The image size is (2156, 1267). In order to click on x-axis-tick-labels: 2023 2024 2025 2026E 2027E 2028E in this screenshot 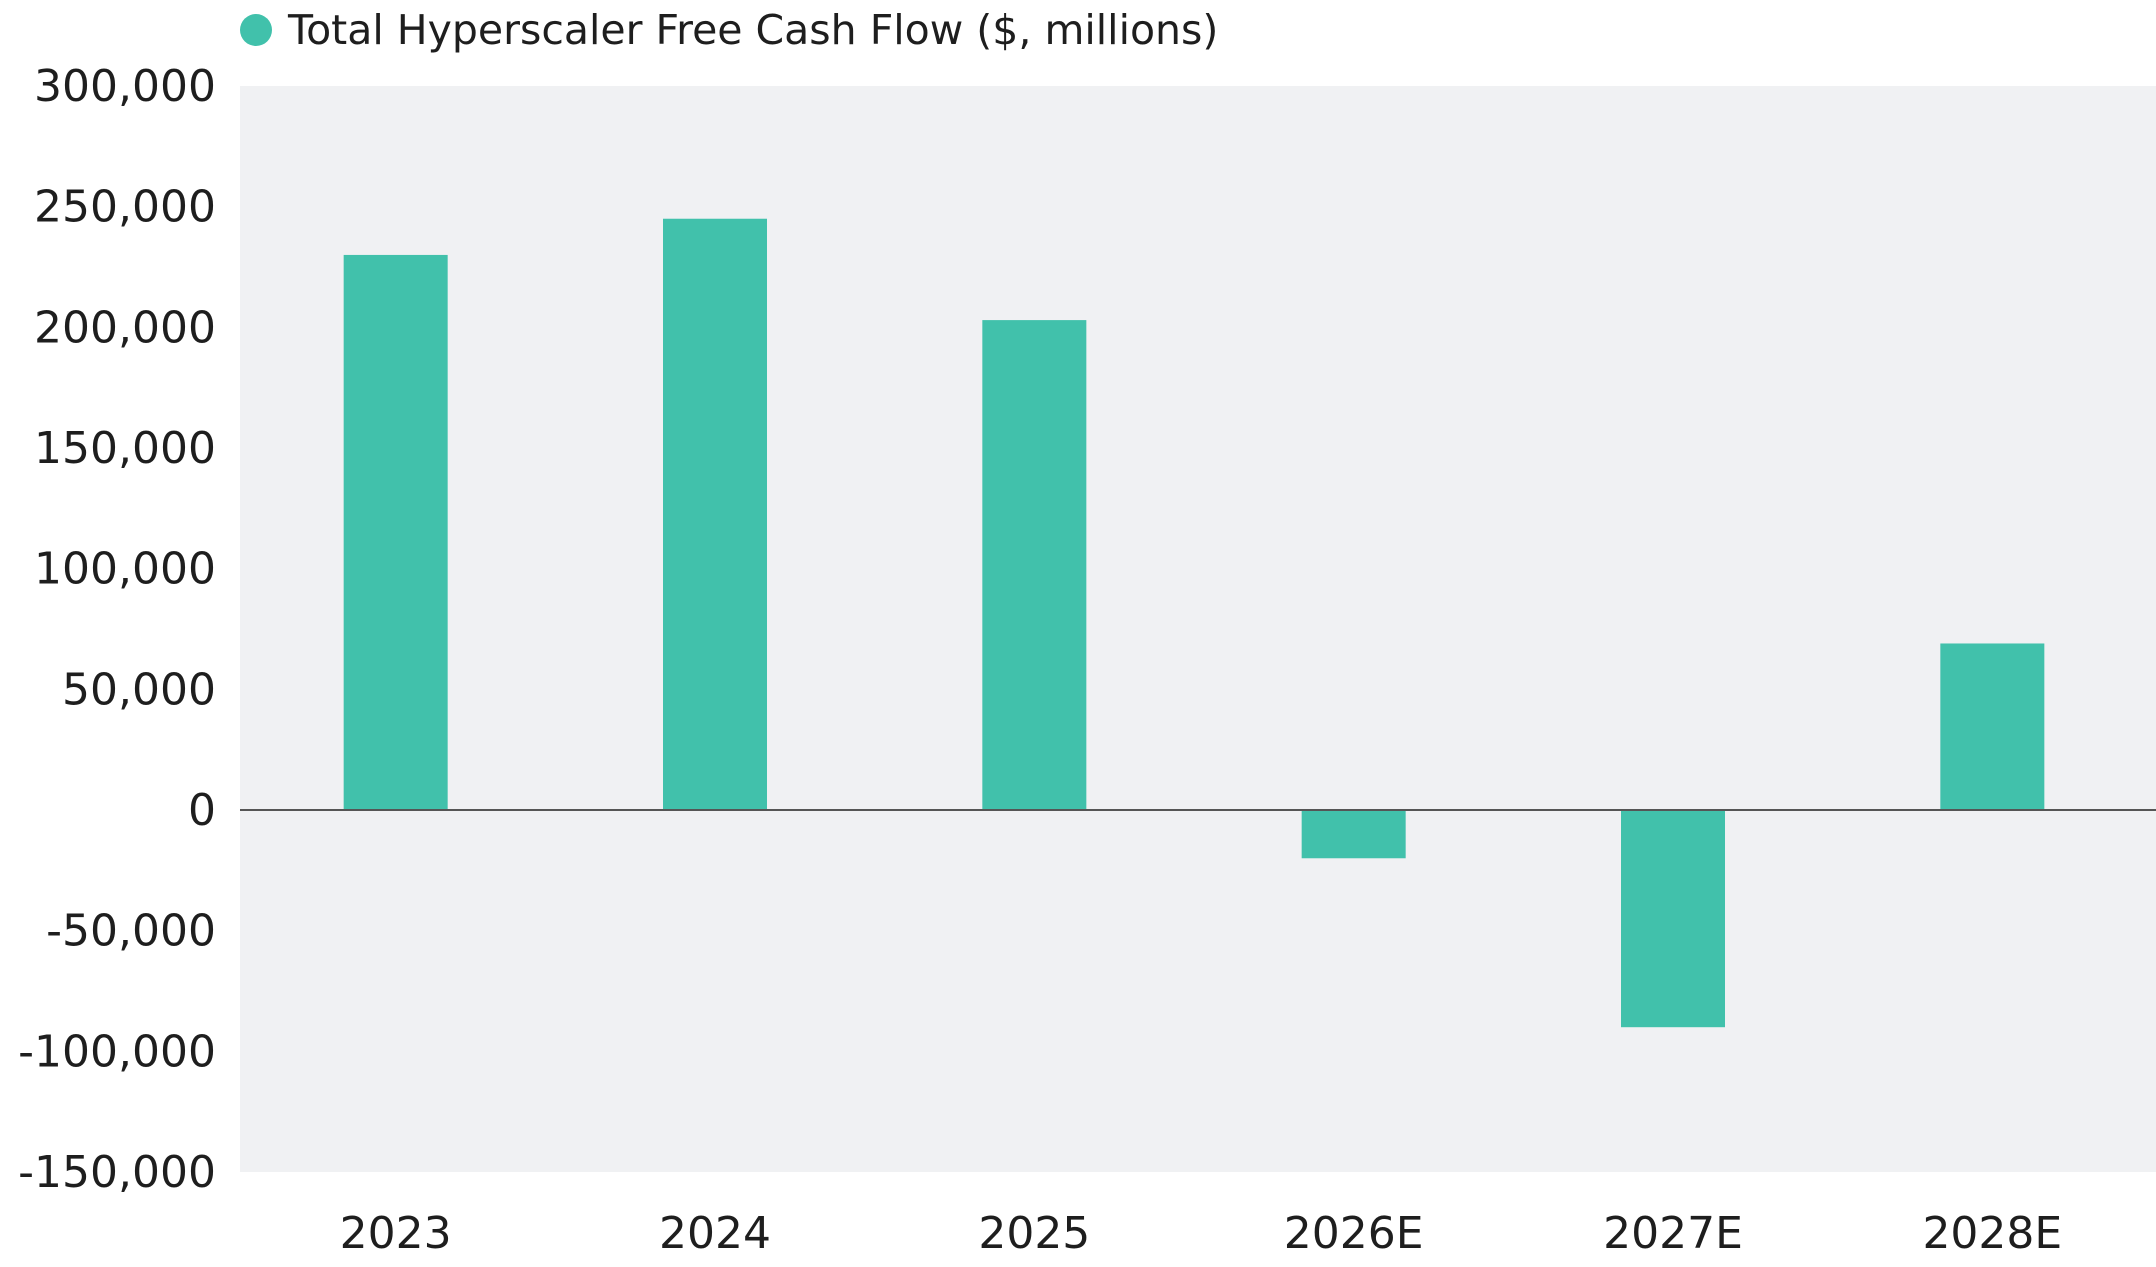, I will do `click(1201, 1233)`.